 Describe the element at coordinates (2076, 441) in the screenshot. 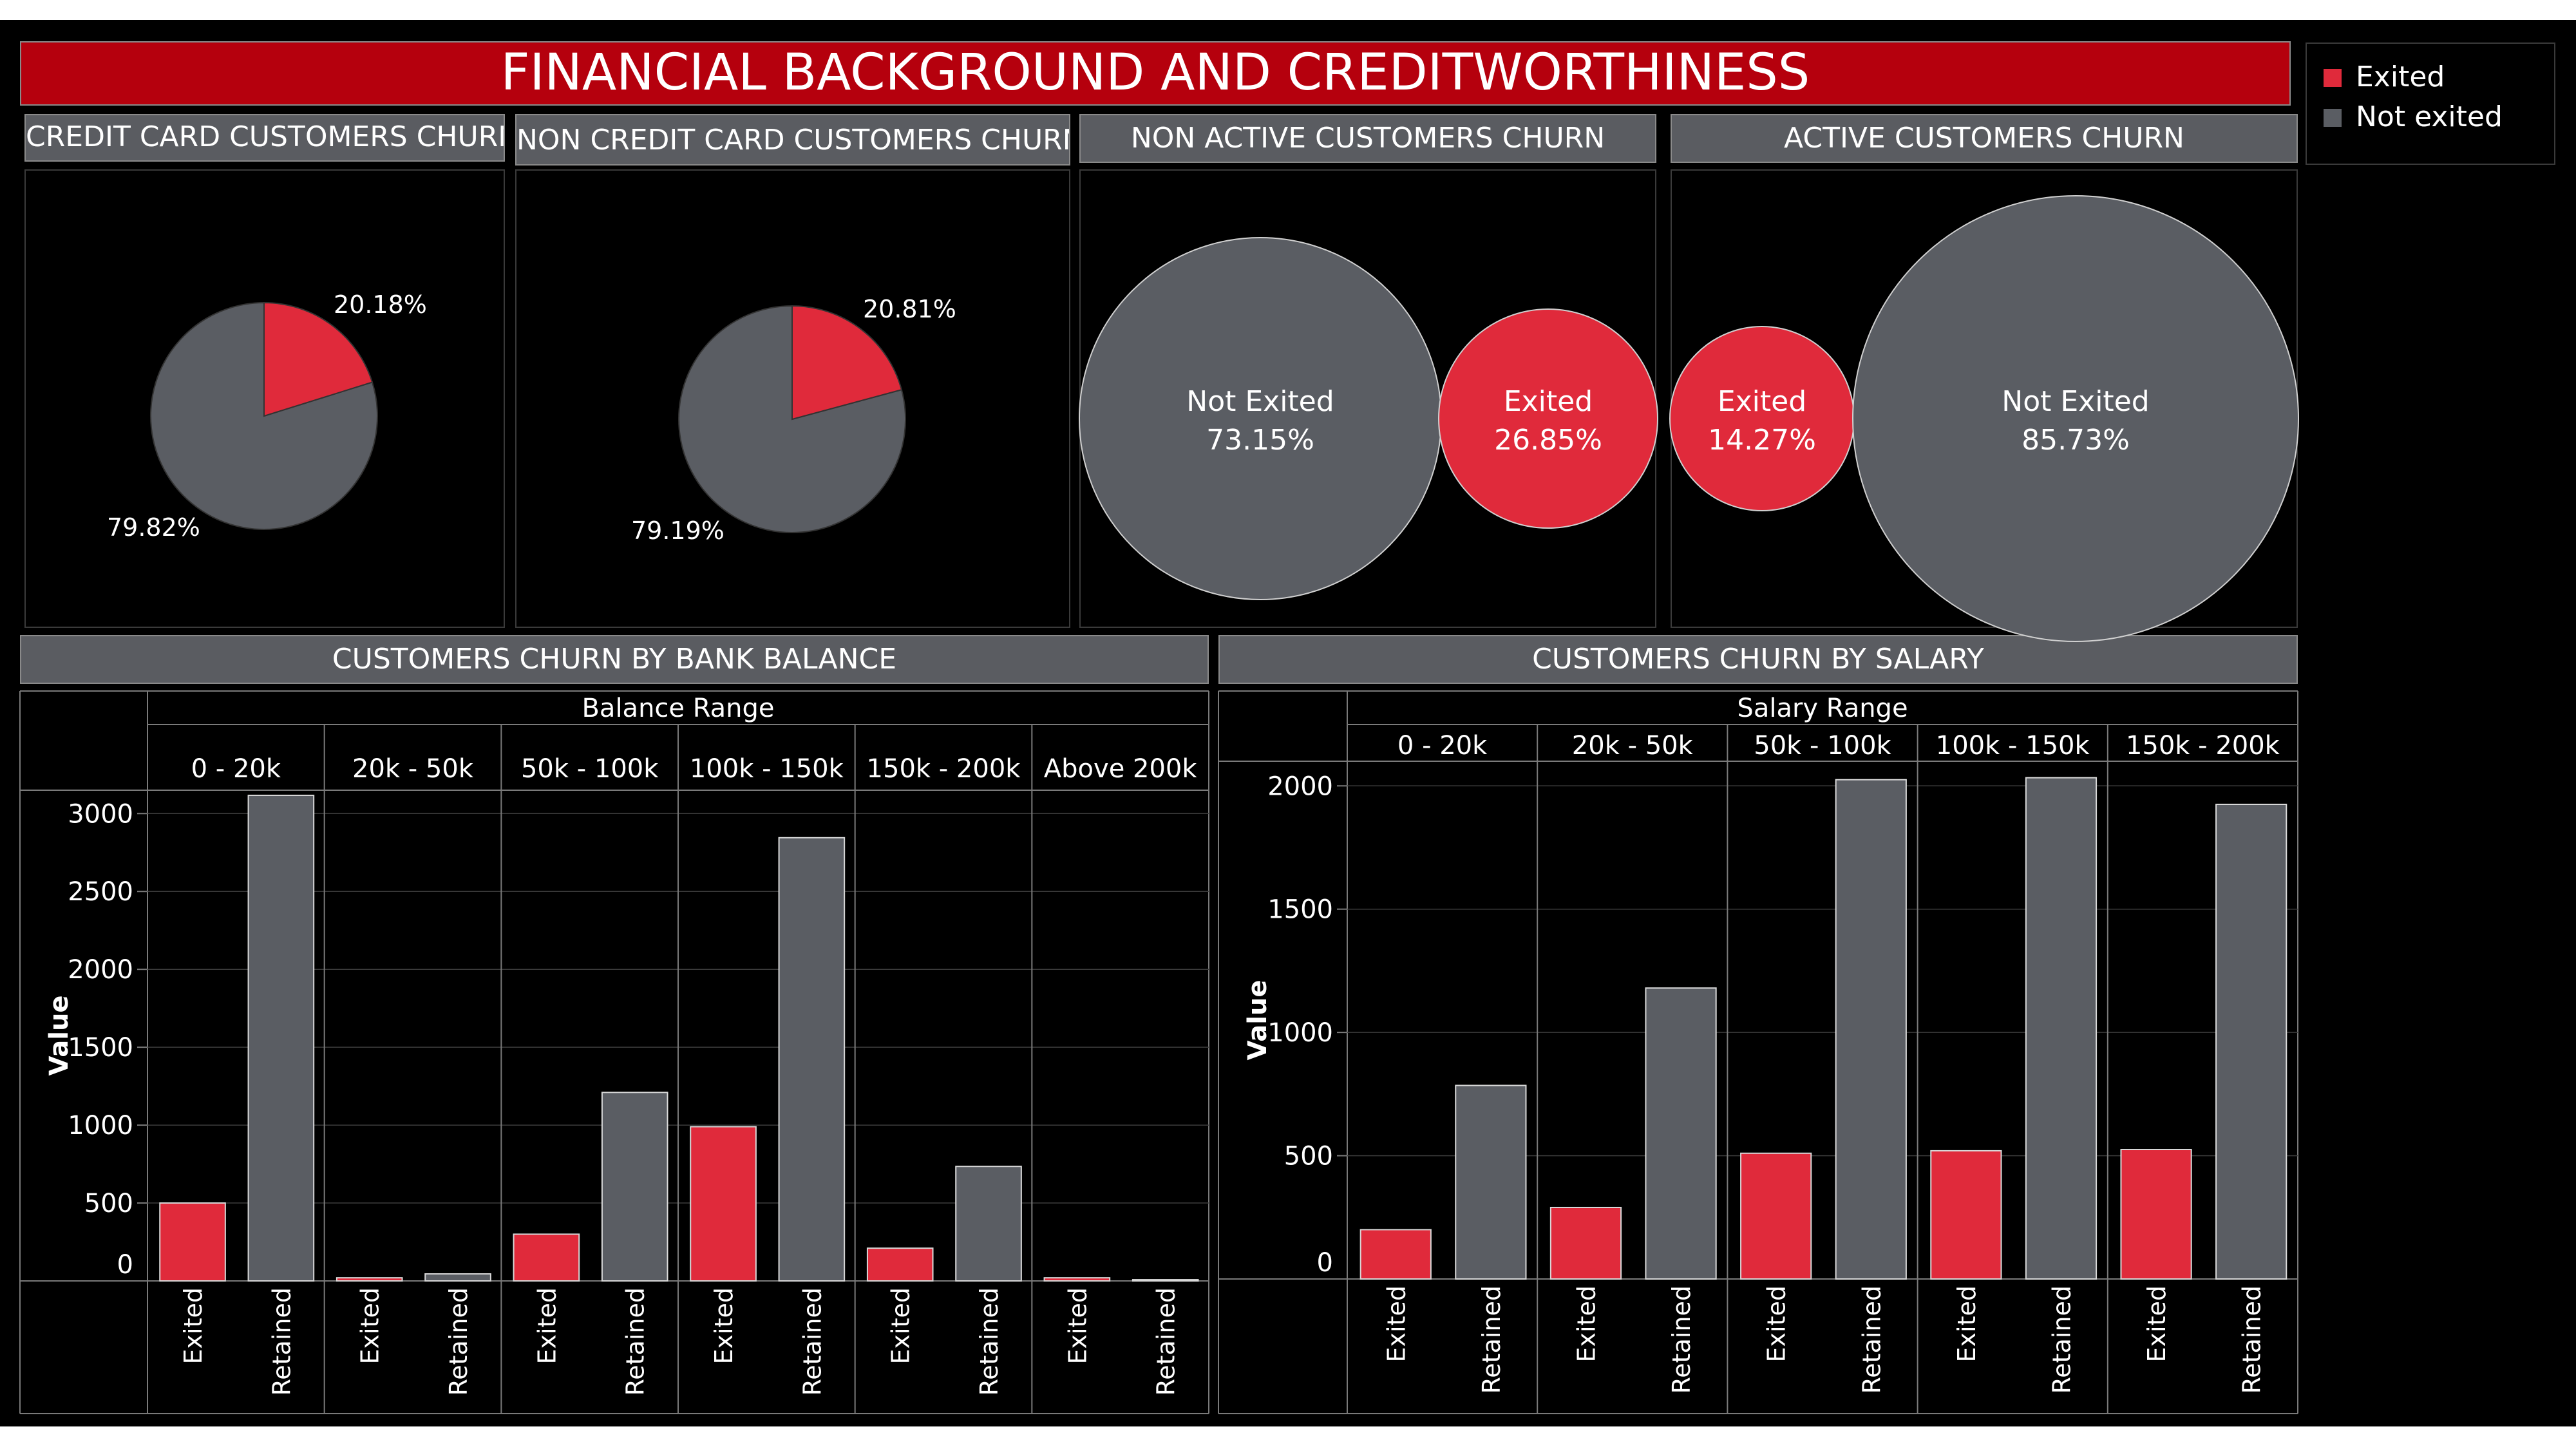

I see `bubble-value-not-exited: 85.73%` at that location.